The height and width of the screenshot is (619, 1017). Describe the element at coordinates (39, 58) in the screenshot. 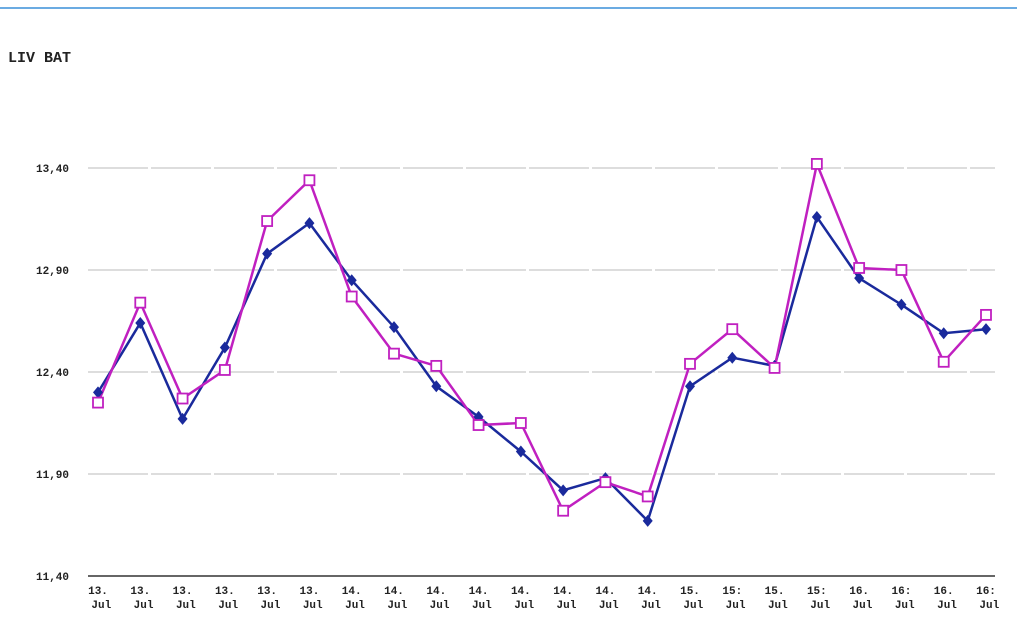

I see `chart-title: LIV BAT` at that location.